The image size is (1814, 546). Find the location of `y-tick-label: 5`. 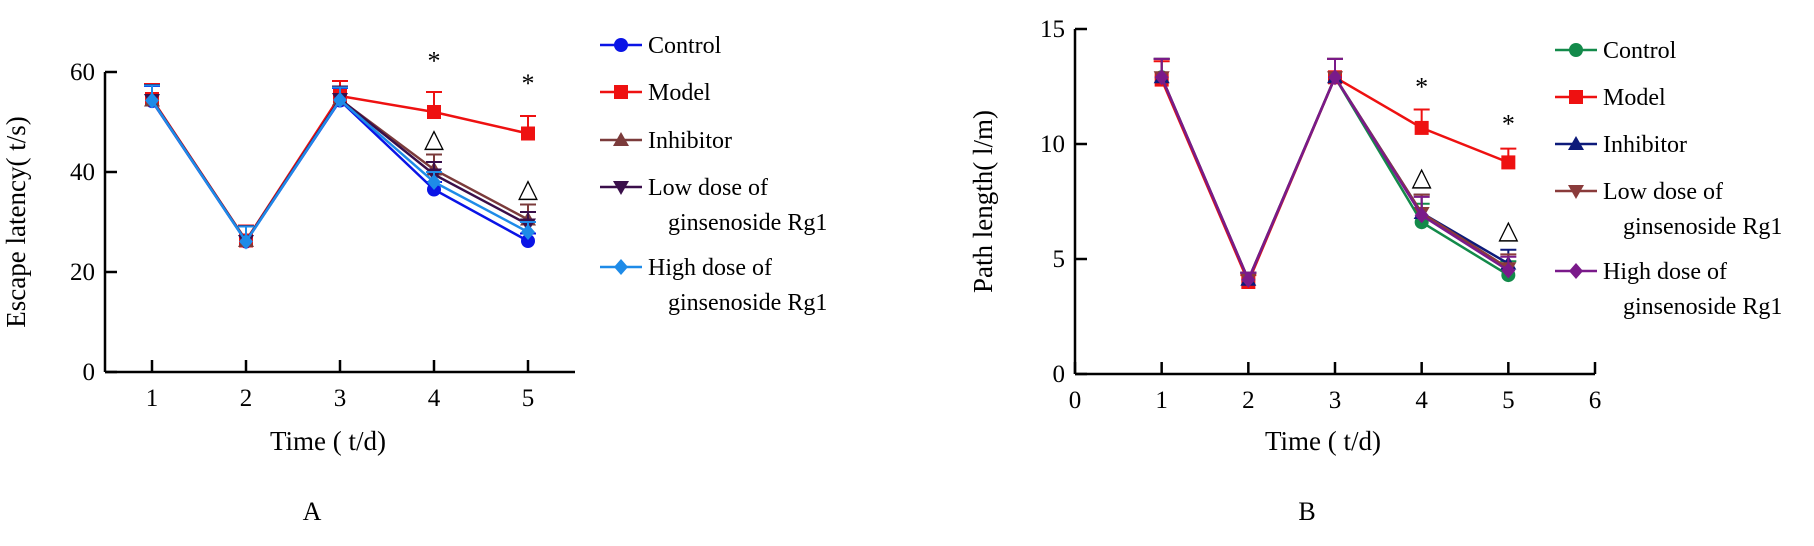

y-tick-label: 5 is located at coordinates (1059, 259).